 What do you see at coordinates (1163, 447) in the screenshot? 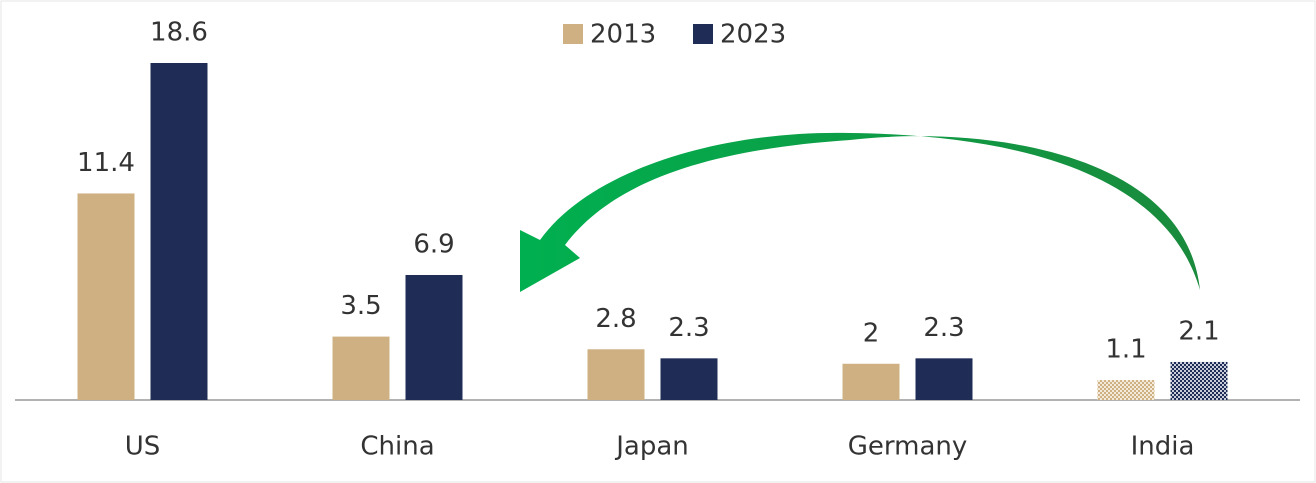
I see `x-tick-label: India` at bounding box center [1163, 447].